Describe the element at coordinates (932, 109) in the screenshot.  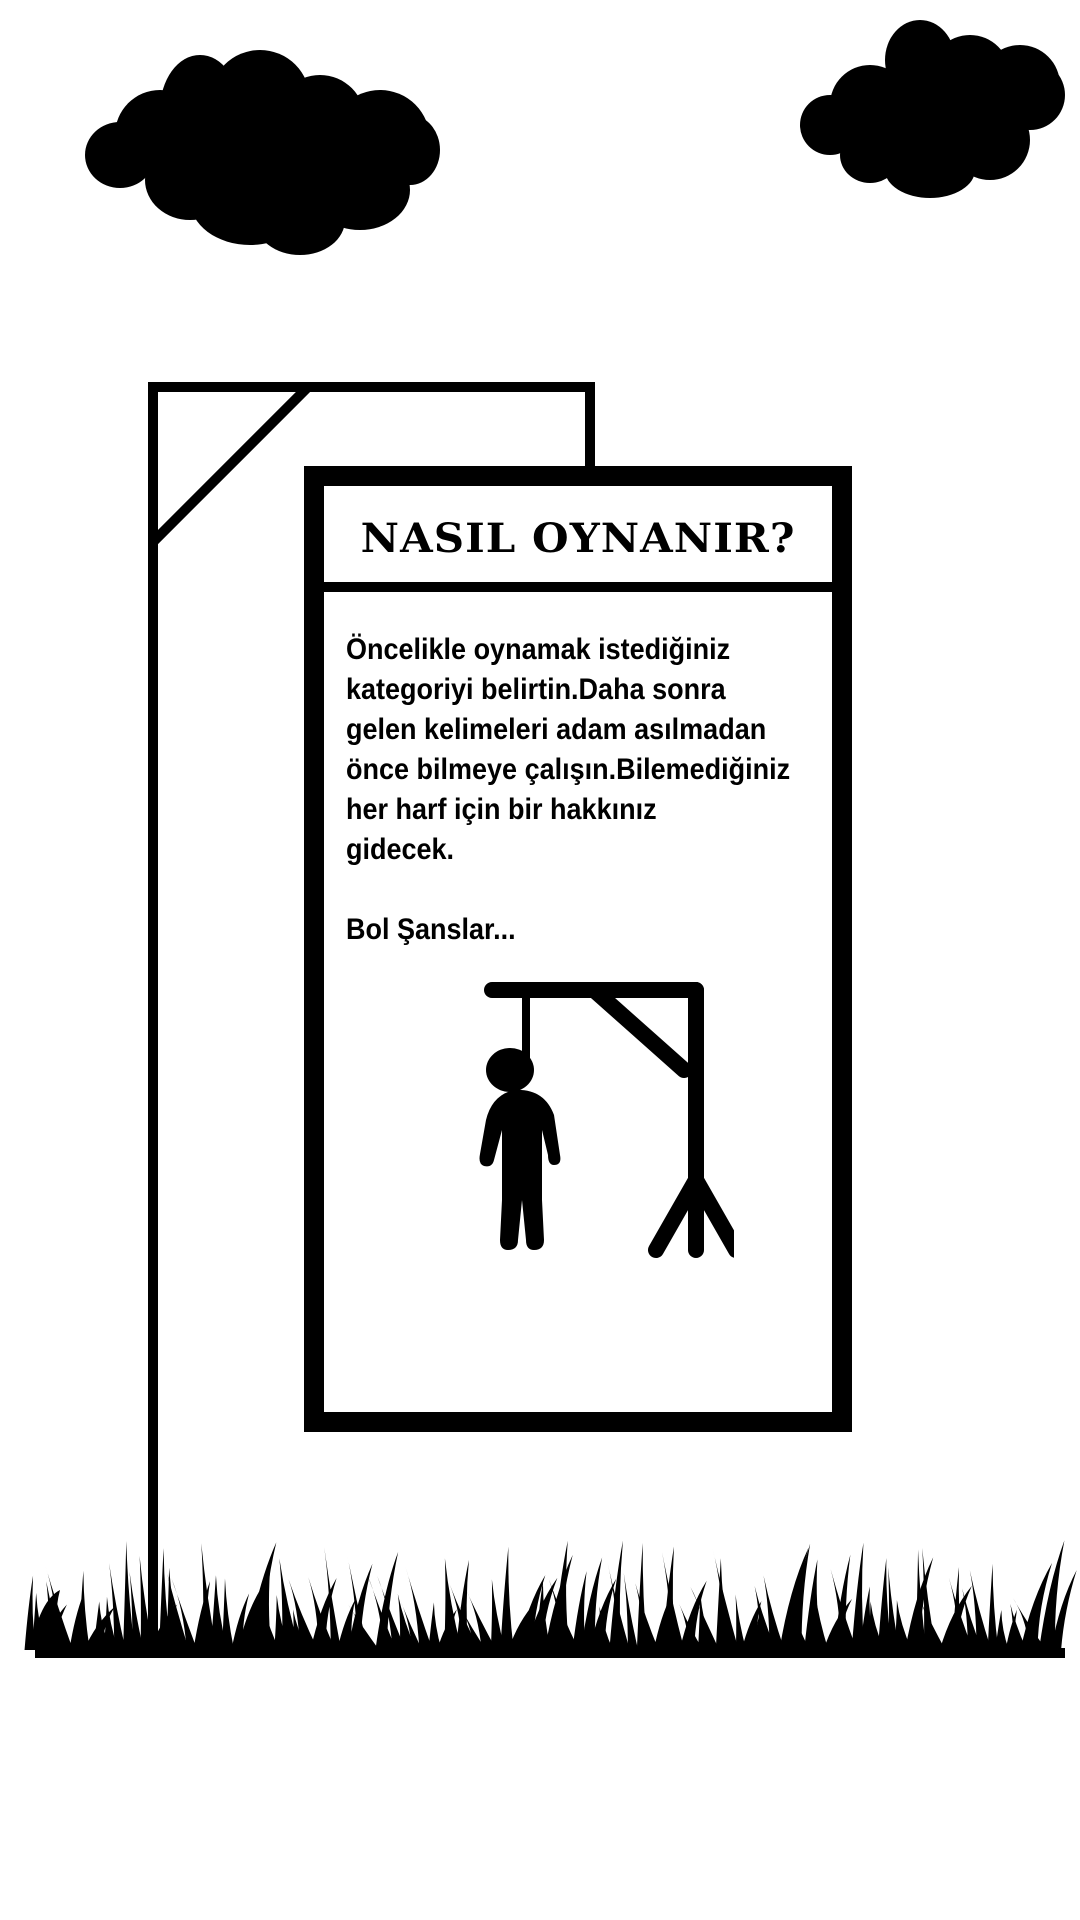
I see `cloud-right-icon` at that location.